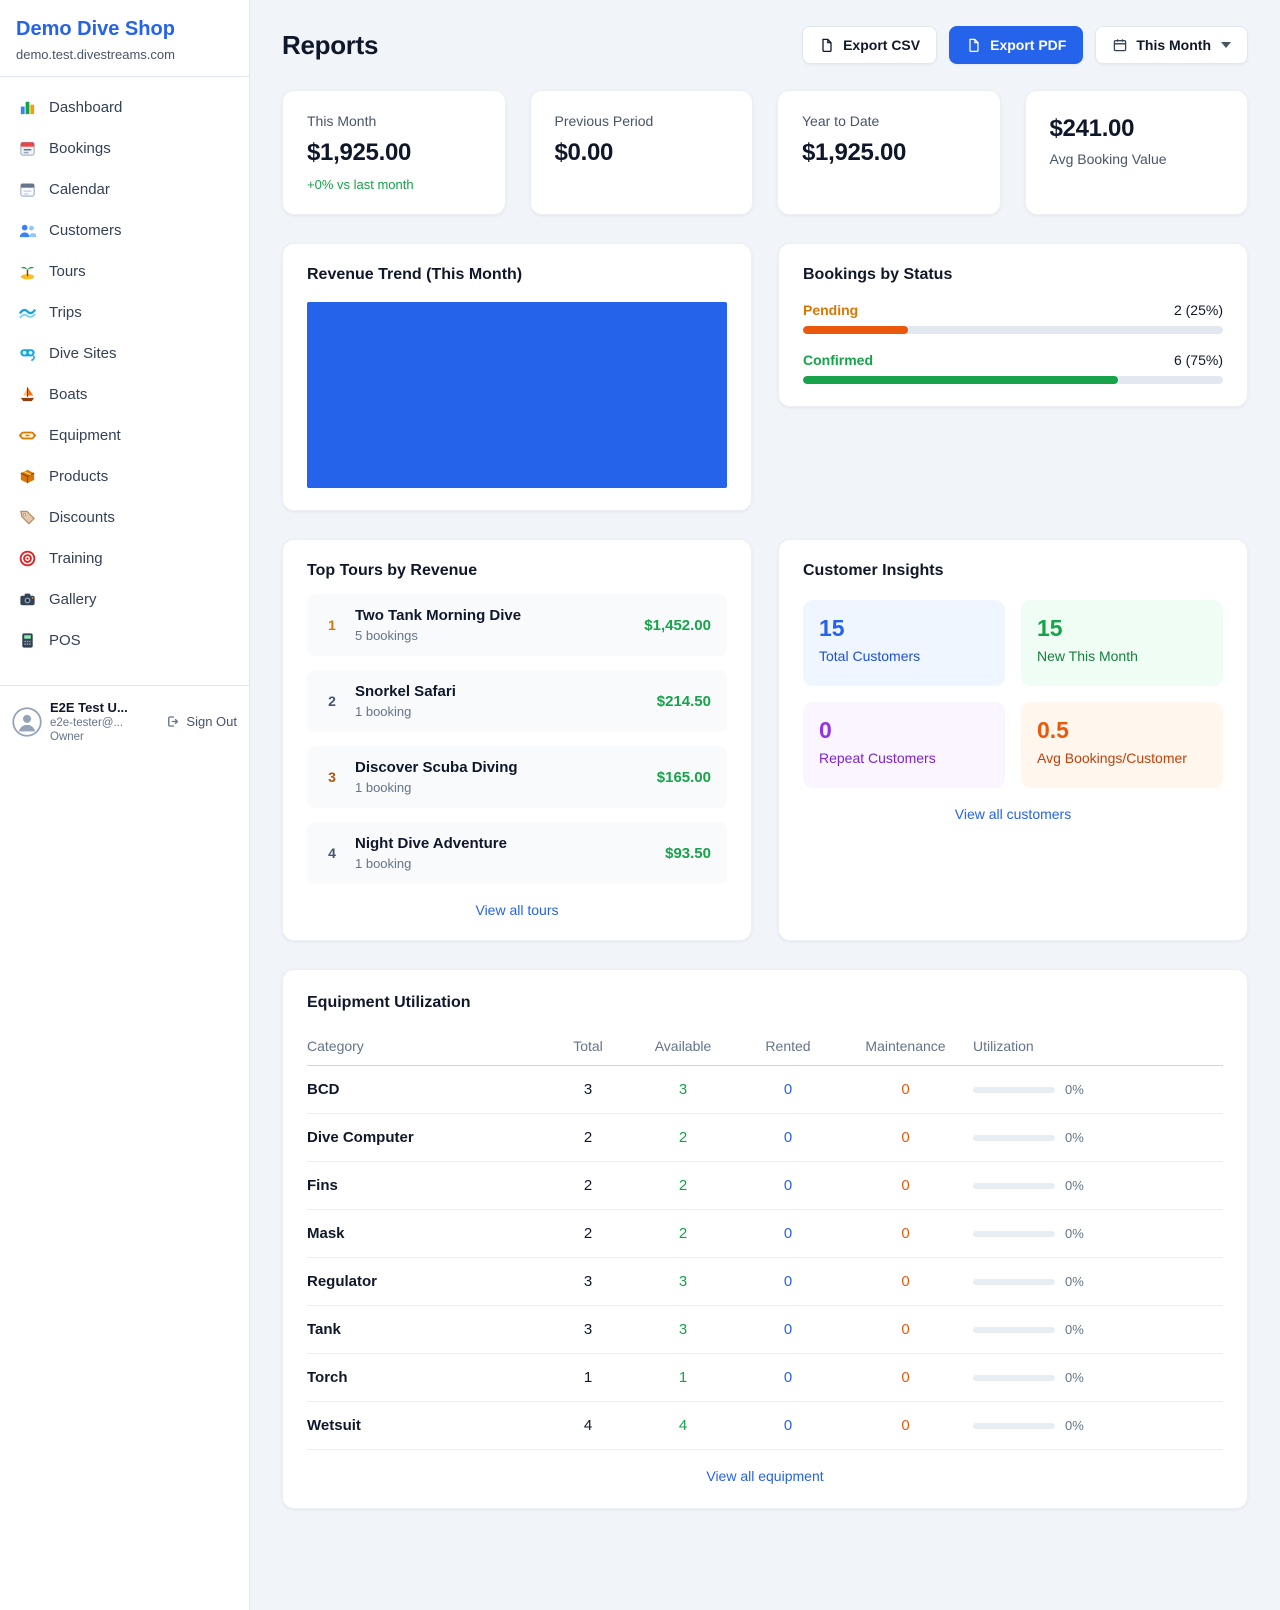 The height and width of the screenshot is (1610, 1280). I want to click on cell-category: Mask, so click(326, 1233).